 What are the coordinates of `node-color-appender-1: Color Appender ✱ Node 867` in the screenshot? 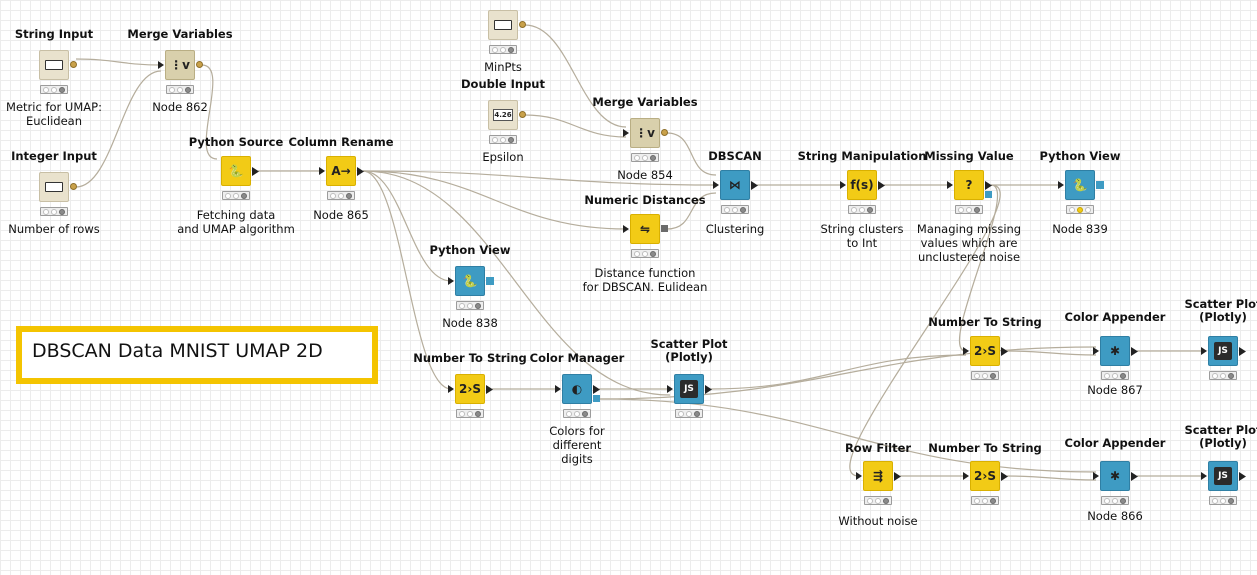 It's located at (1115, 199).